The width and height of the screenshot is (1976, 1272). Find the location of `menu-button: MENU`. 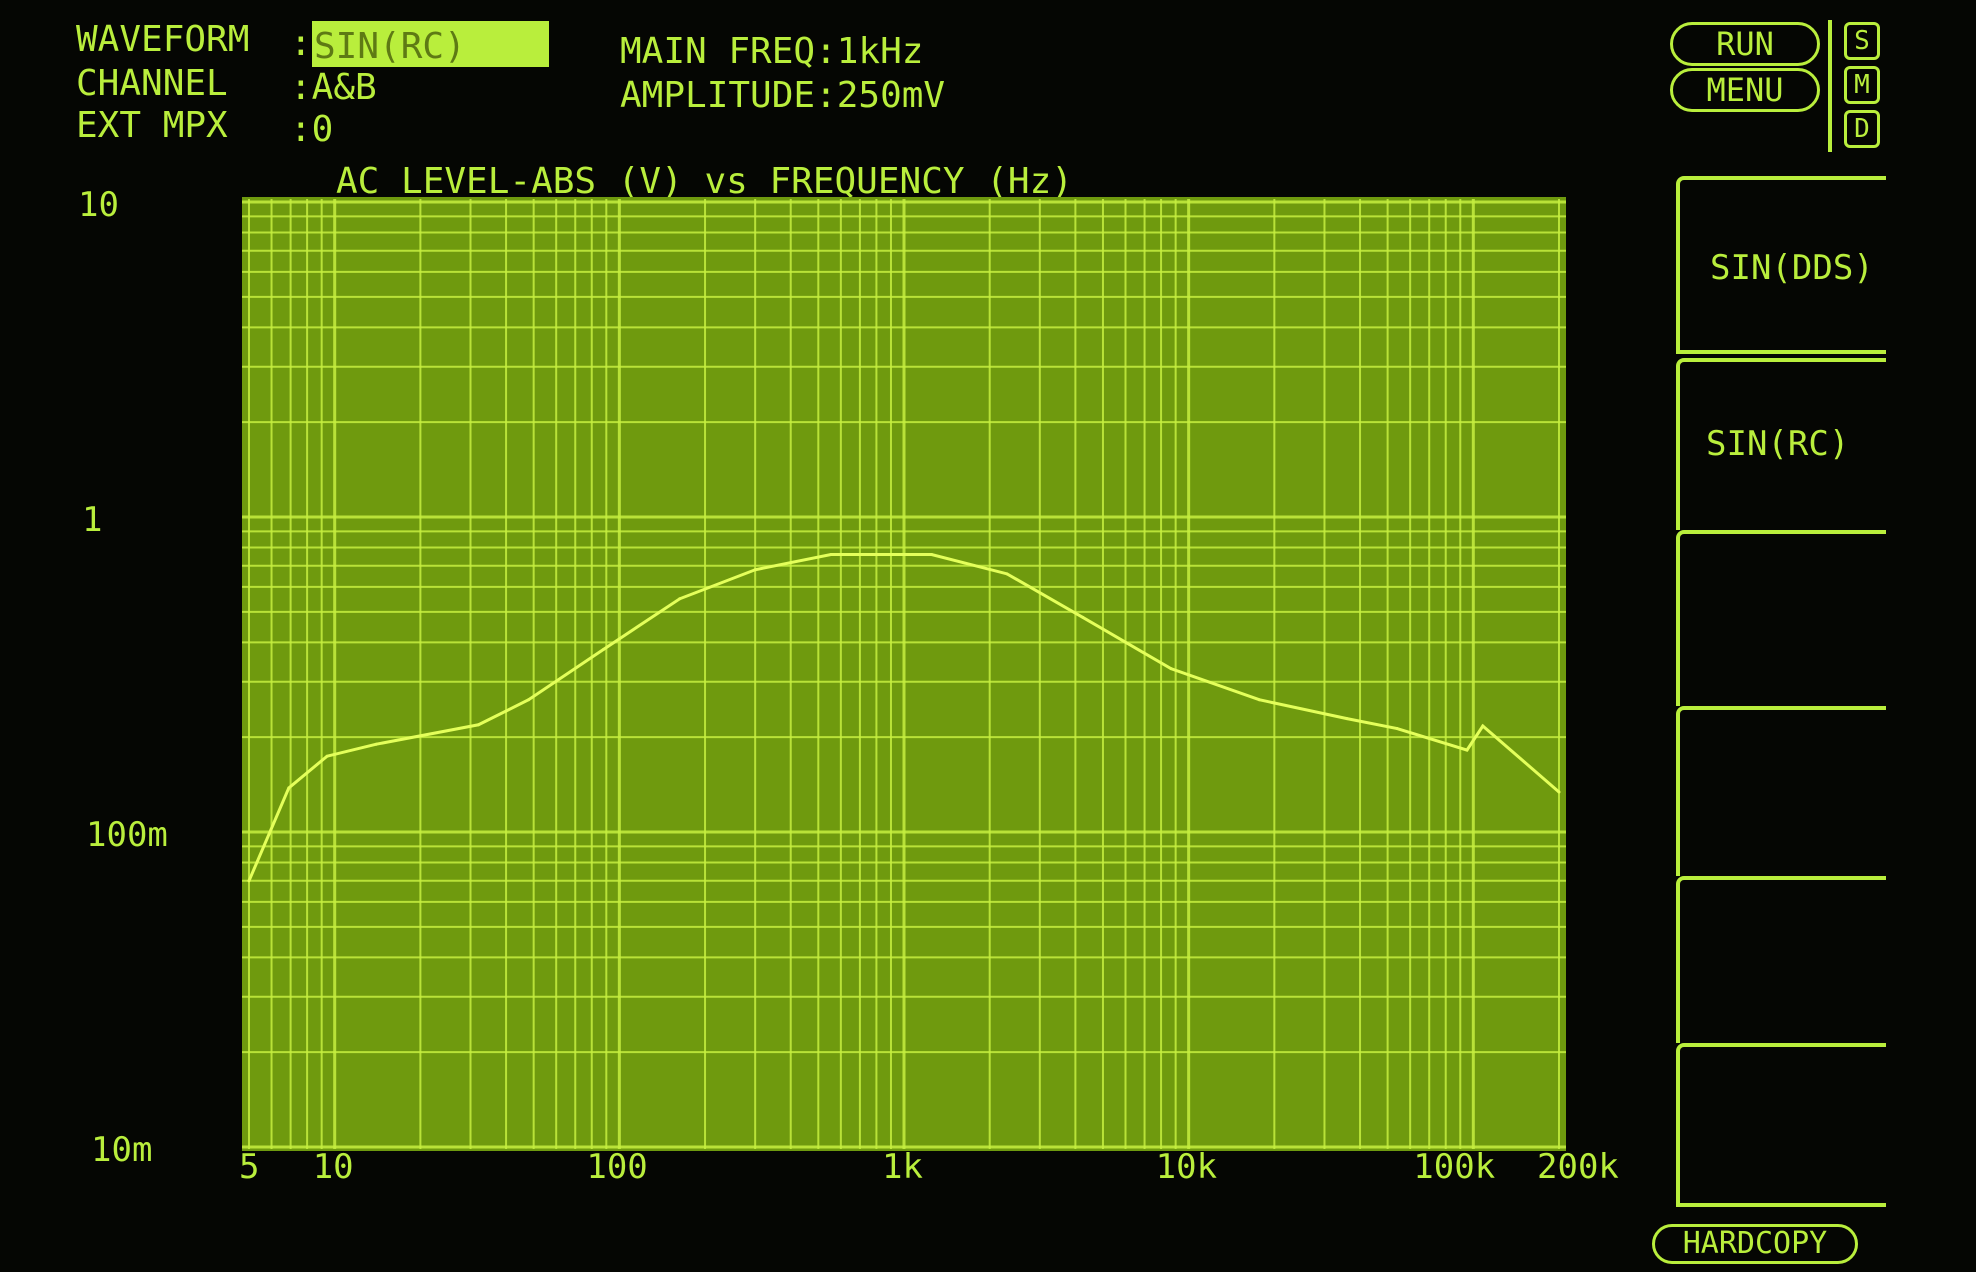

menu-button: MENU is located at coordinates (1745, 90).